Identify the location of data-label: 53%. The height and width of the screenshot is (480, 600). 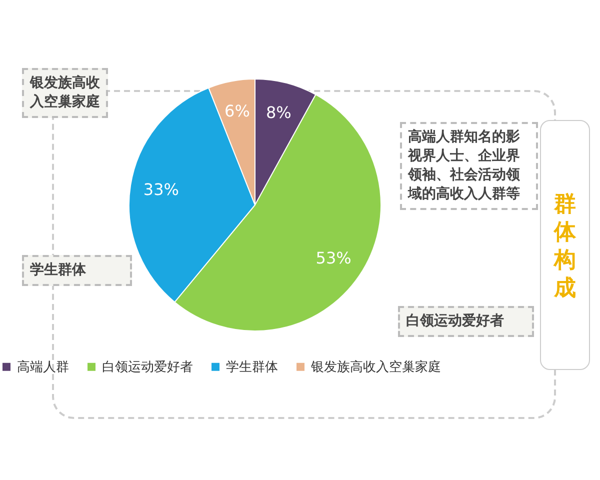
(334, 258).